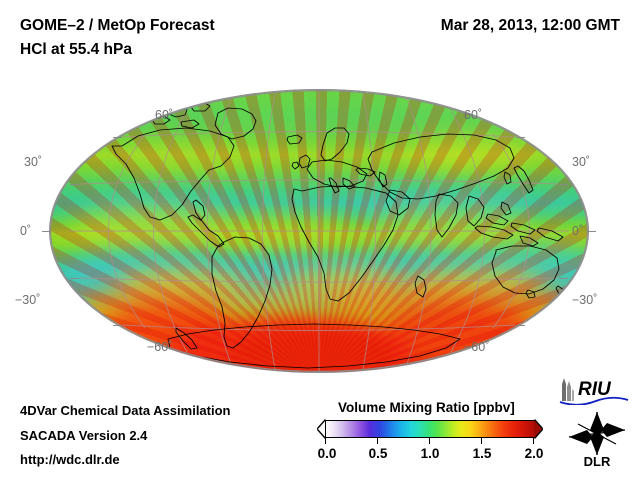 Image resolution: width=640 pixels, height=480 pixels. What do you see at coordinates (563, 184) in the screenshot?
I see `lat-tick-30-right` at bounding box center [563, 184].